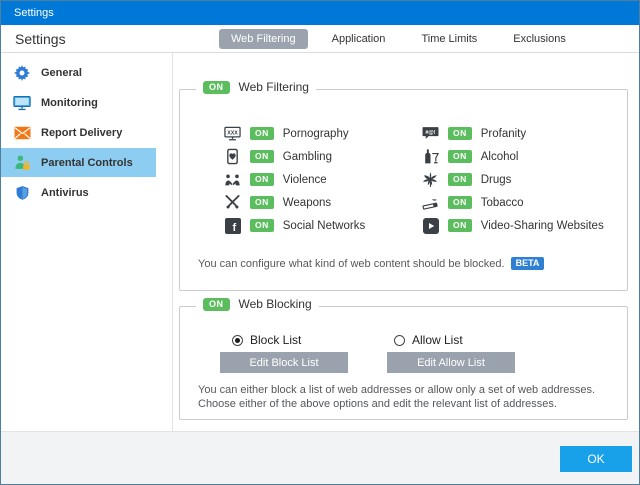 The height and width of the screenshot is (485, 640). I want to click on alcohol-icon, so click(430, 156).